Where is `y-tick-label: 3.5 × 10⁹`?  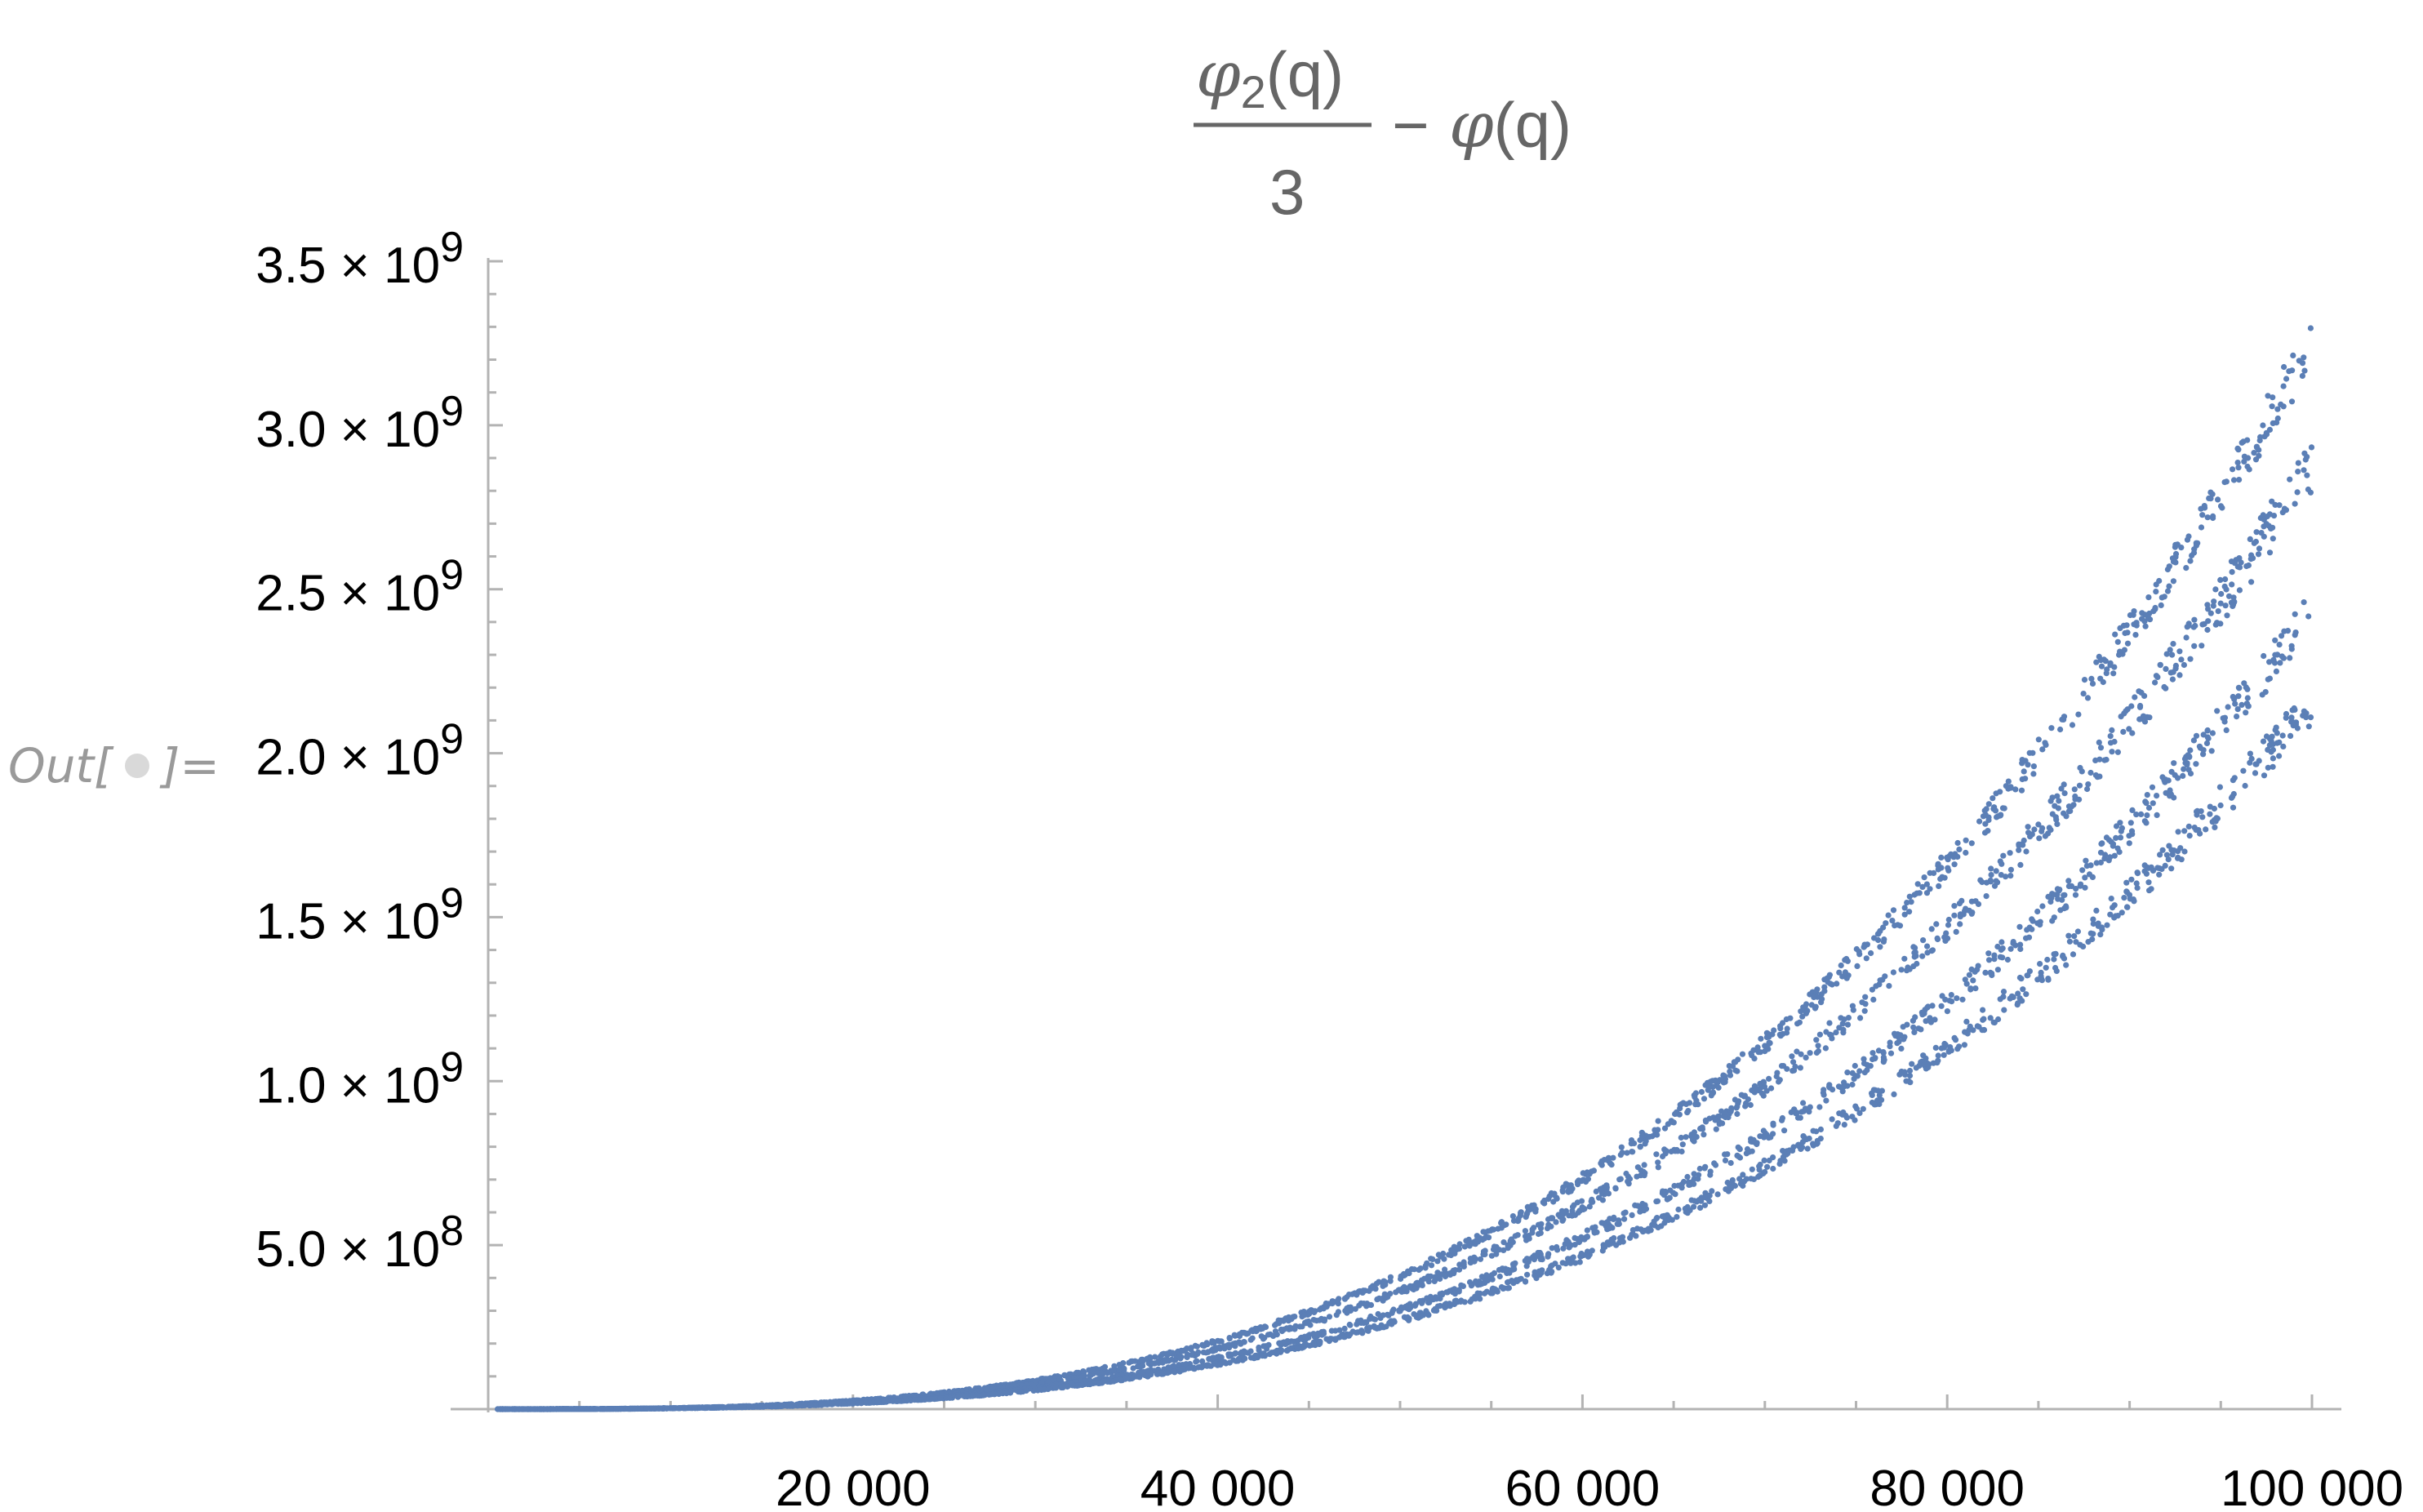
y-tick-label: 3.5 × 10⁹ is located at coordinates (360, 259).